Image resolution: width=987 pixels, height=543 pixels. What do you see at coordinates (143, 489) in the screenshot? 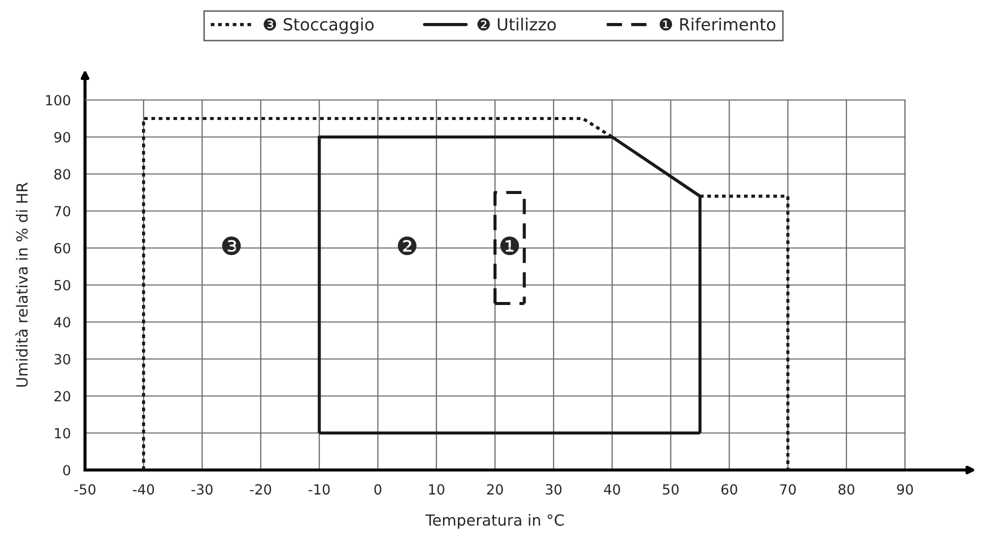
I see `x-tick-label: -40` at bounding box center [143, 489].